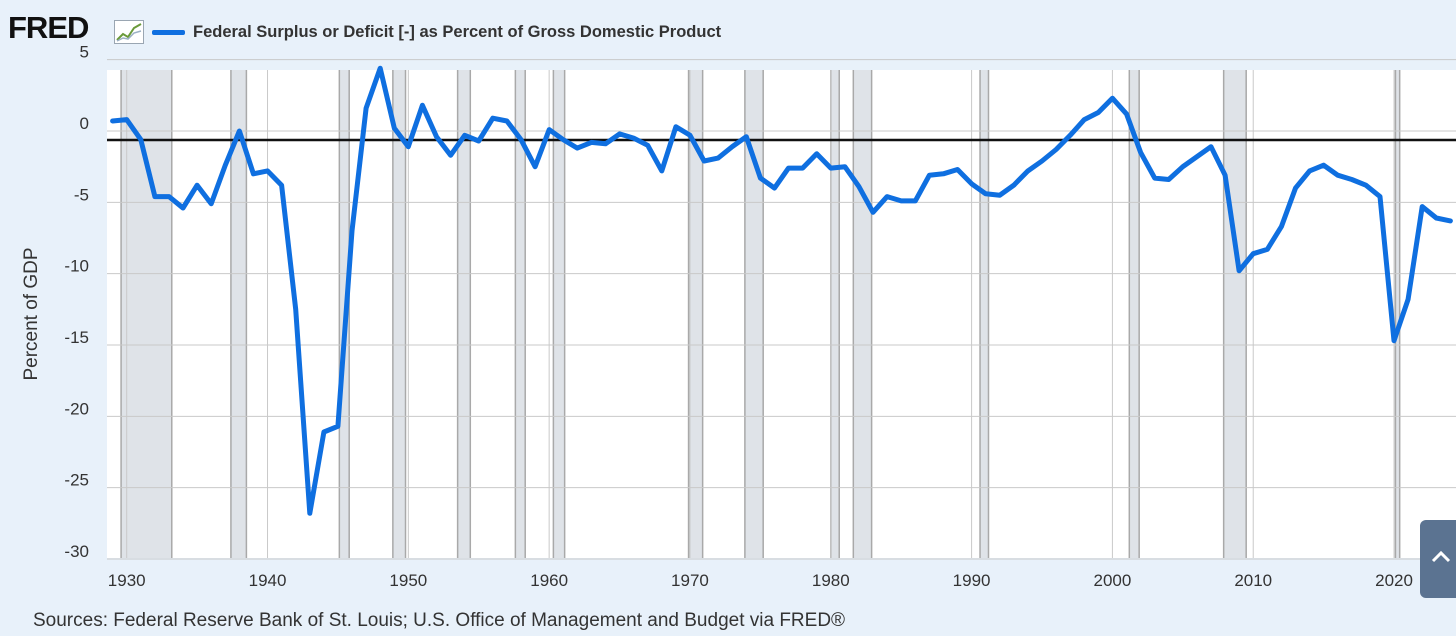 This screenshot has height=636, width=1456. Describe the element at coordinates (76, 302) in the screenshot. I see `y-tick-labels: 5 0 -5 -10 -15 -20 -25 -30` at that location.